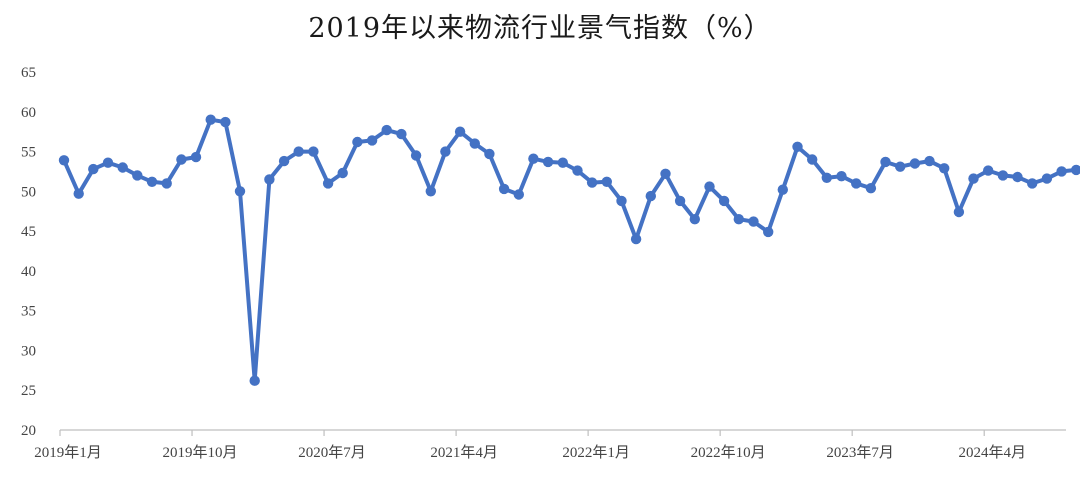  I want to click on y-tick-label: 45, so click(28, 232).